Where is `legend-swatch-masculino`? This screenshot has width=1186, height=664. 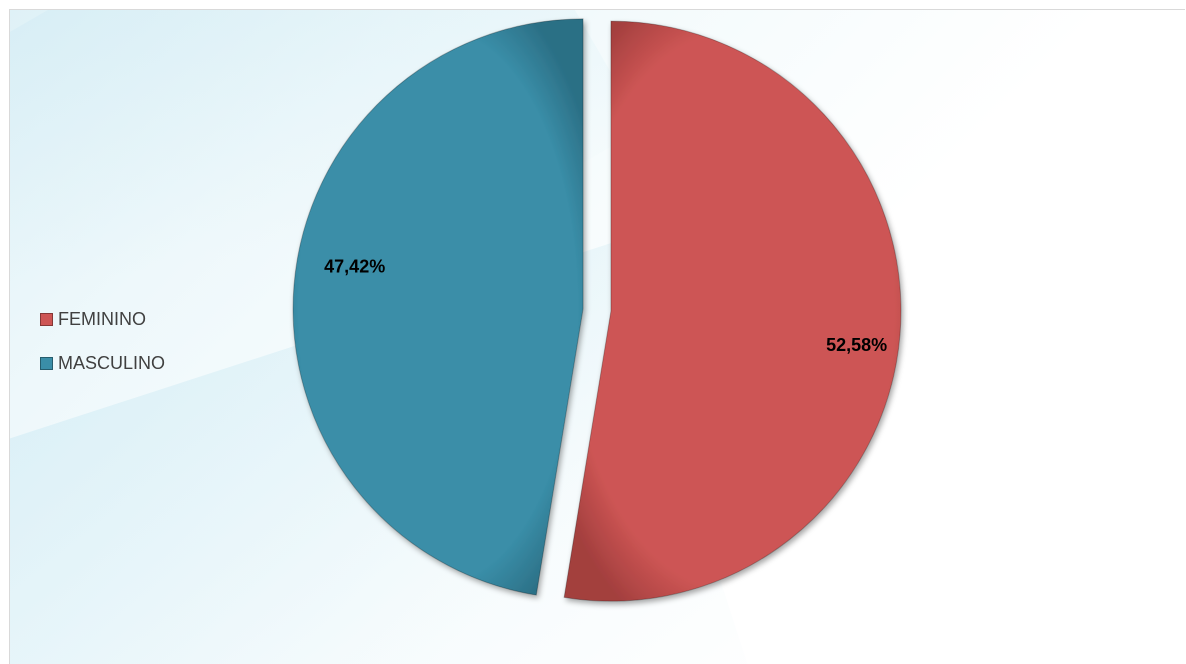 legend-swatch-masculino is located at coordinates (46, 363).